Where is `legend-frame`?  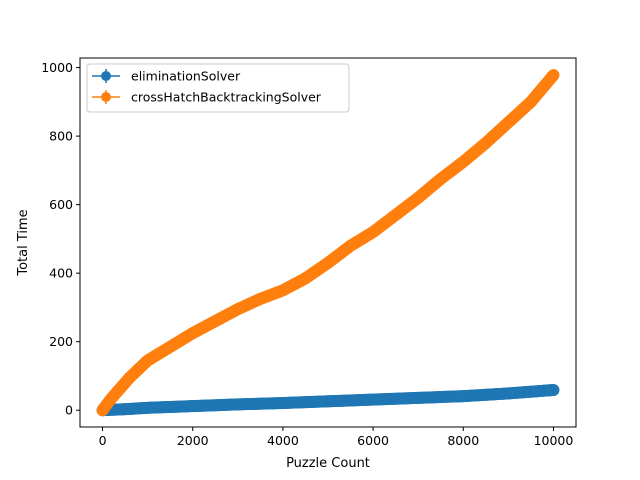 legend-frame is located at coordinates (218, 88).